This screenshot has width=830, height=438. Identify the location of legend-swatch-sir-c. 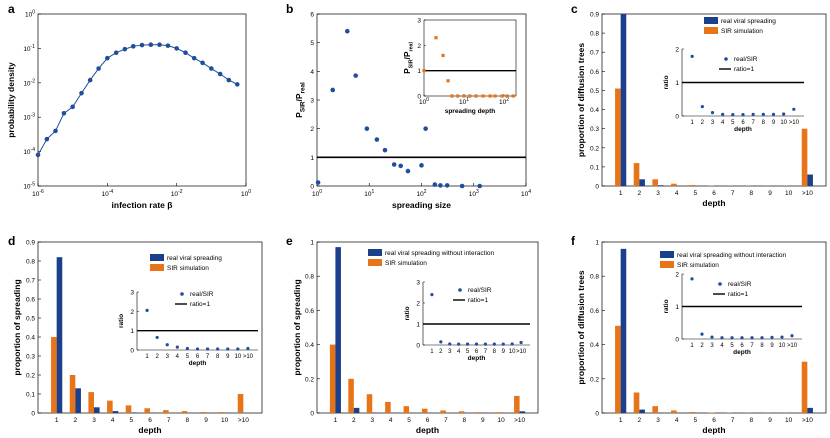
(711, 30).